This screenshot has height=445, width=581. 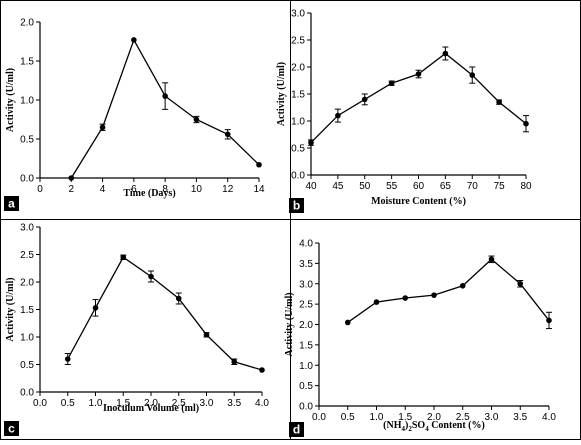 I want to click on x-axis-title: Moisture Content (%), so click(x=418, y=201).